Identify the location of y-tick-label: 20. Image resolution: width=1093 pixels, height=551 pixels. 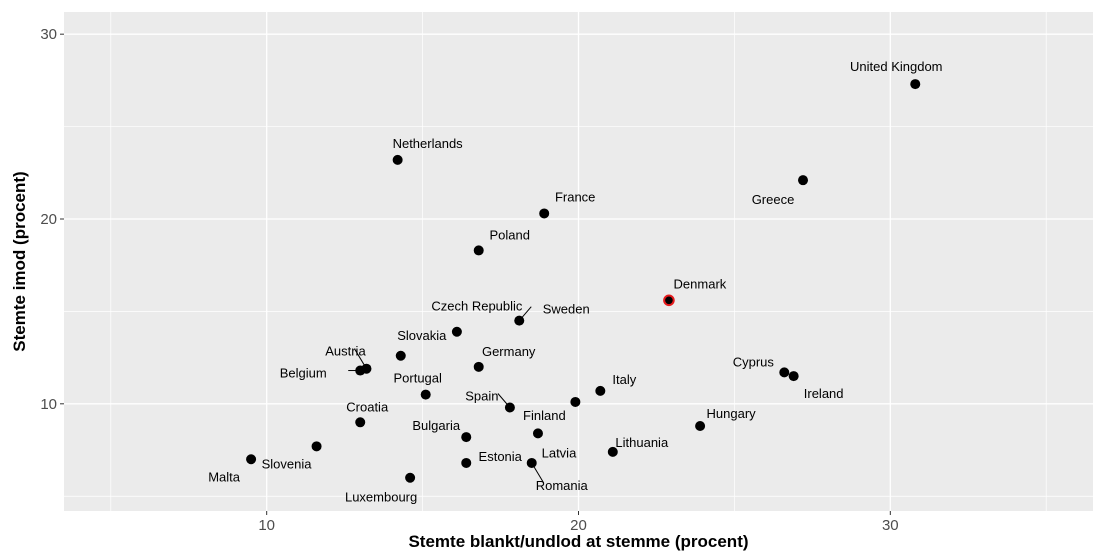
(48, 219).